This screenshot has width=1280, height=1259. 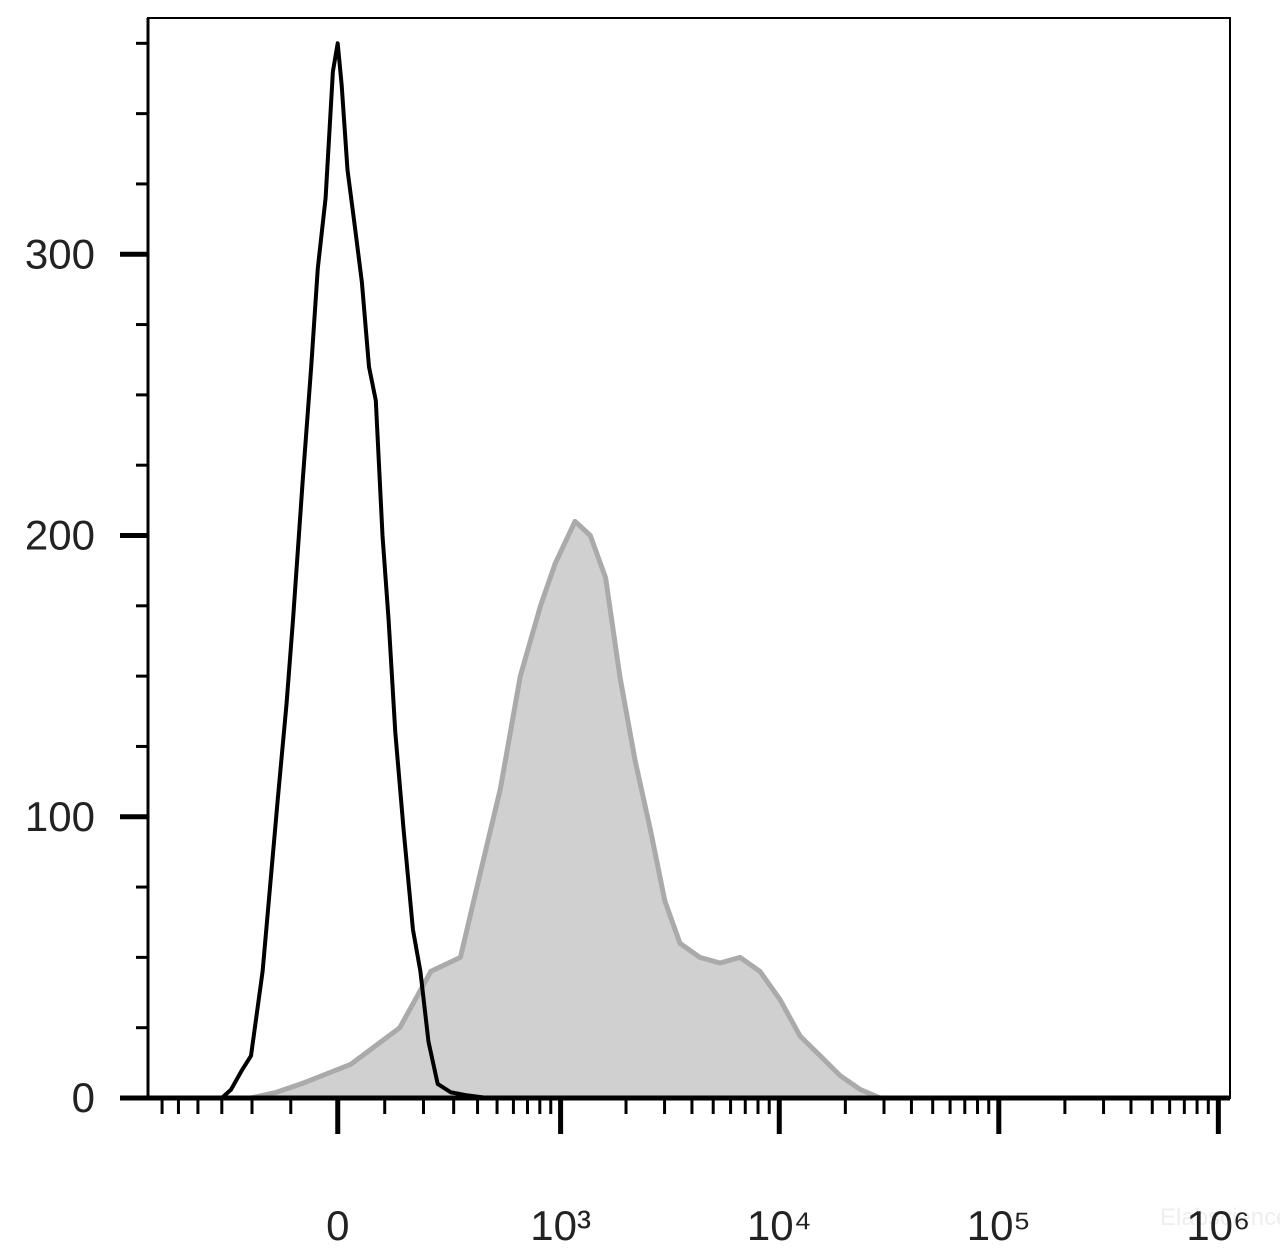 What do you see at coordinates (60, 253) in the screenshot?
I see `y-tick-label: 300` at bounding box center [60, 253].